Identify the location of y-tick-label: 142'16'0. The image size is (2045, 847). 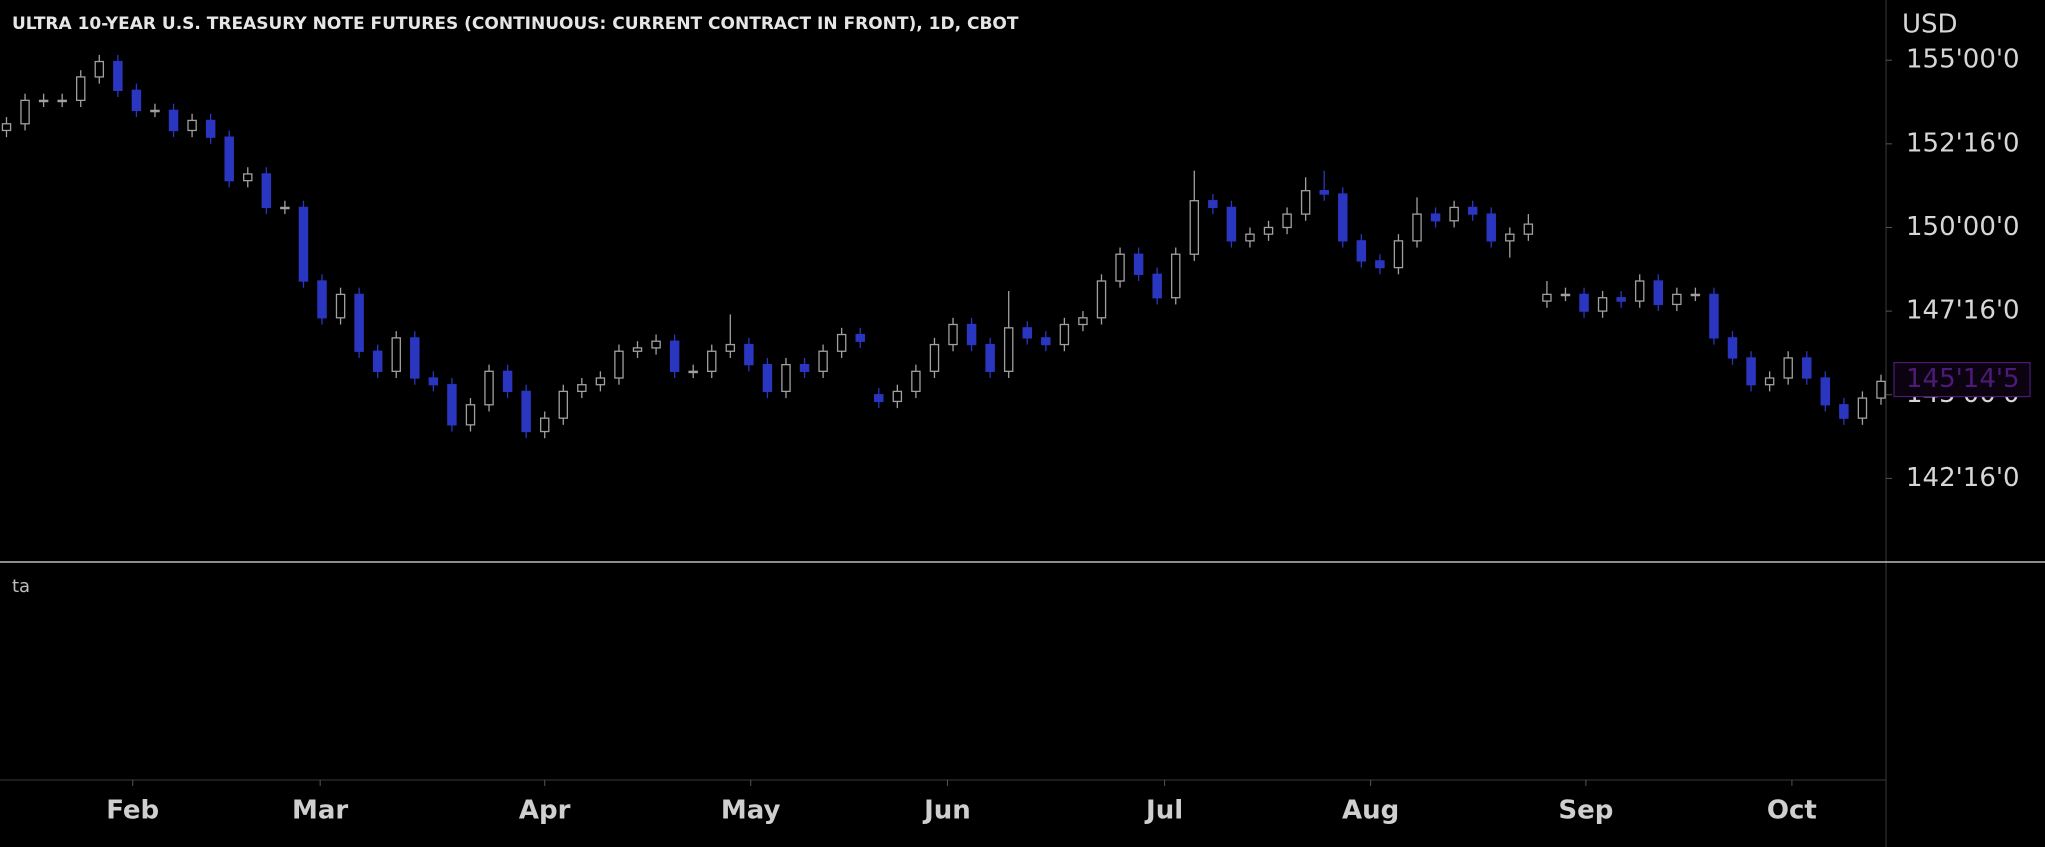
(1963, 478).